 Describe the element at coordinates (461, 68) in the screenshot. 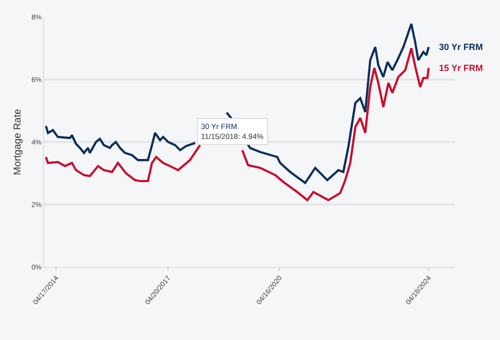

I see `series-label: 15 Yr FRM` at that location.